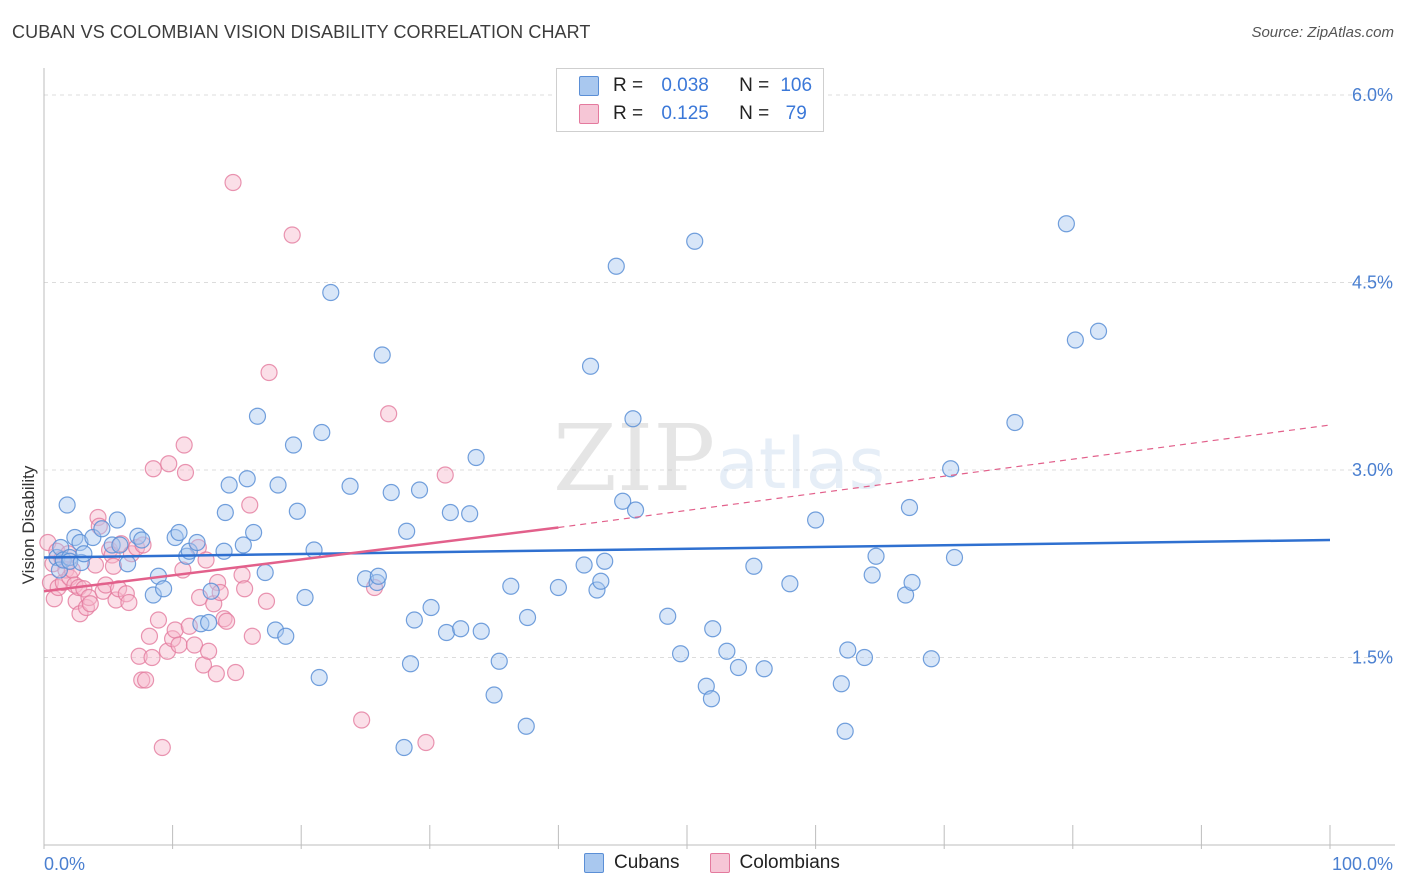 This screenshot has width=1406, height=892. I want to click on x-tick-label: 0.0%, so click(64, 864).